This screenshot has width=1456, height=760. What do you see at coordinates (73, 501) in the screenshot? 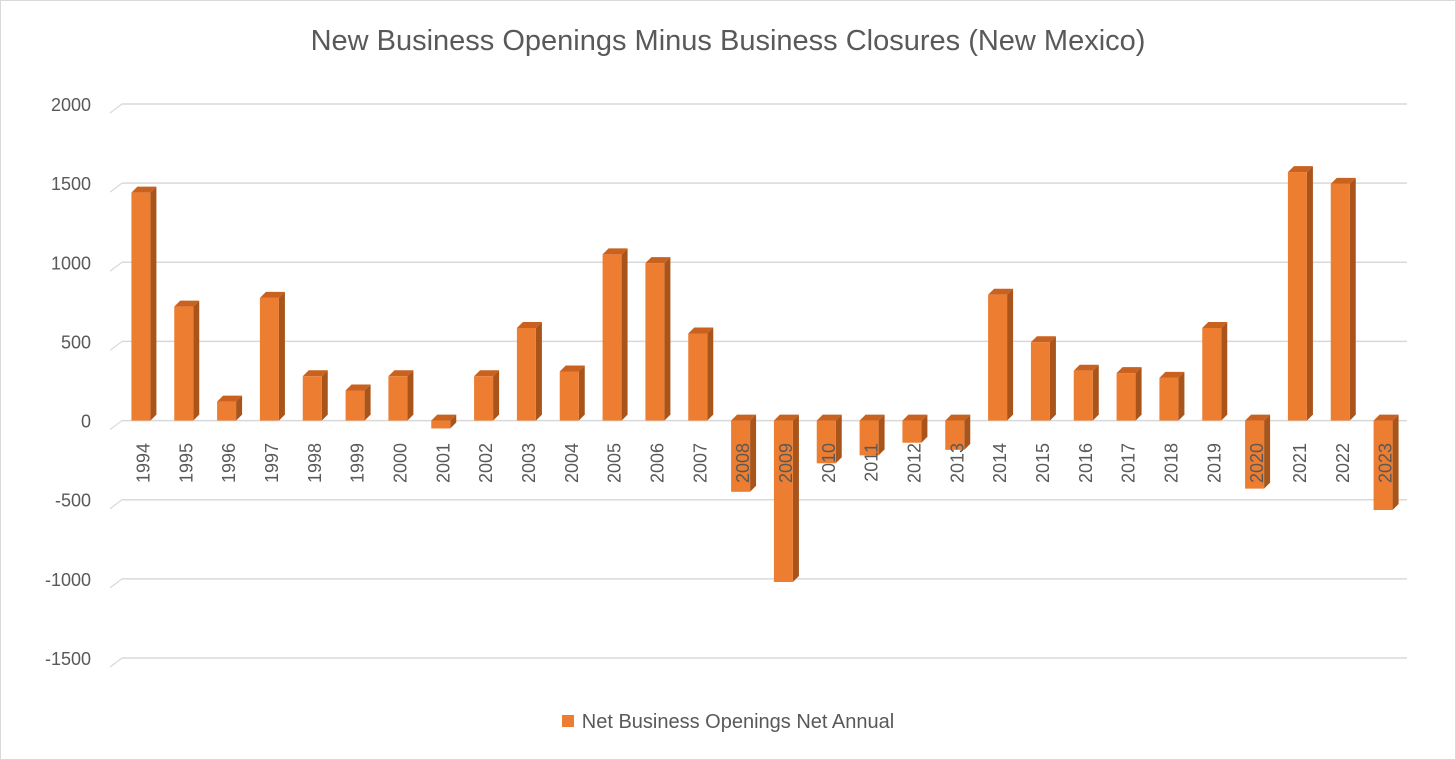
I see `y-tick-label: -500` at bounding box center [73, 501].